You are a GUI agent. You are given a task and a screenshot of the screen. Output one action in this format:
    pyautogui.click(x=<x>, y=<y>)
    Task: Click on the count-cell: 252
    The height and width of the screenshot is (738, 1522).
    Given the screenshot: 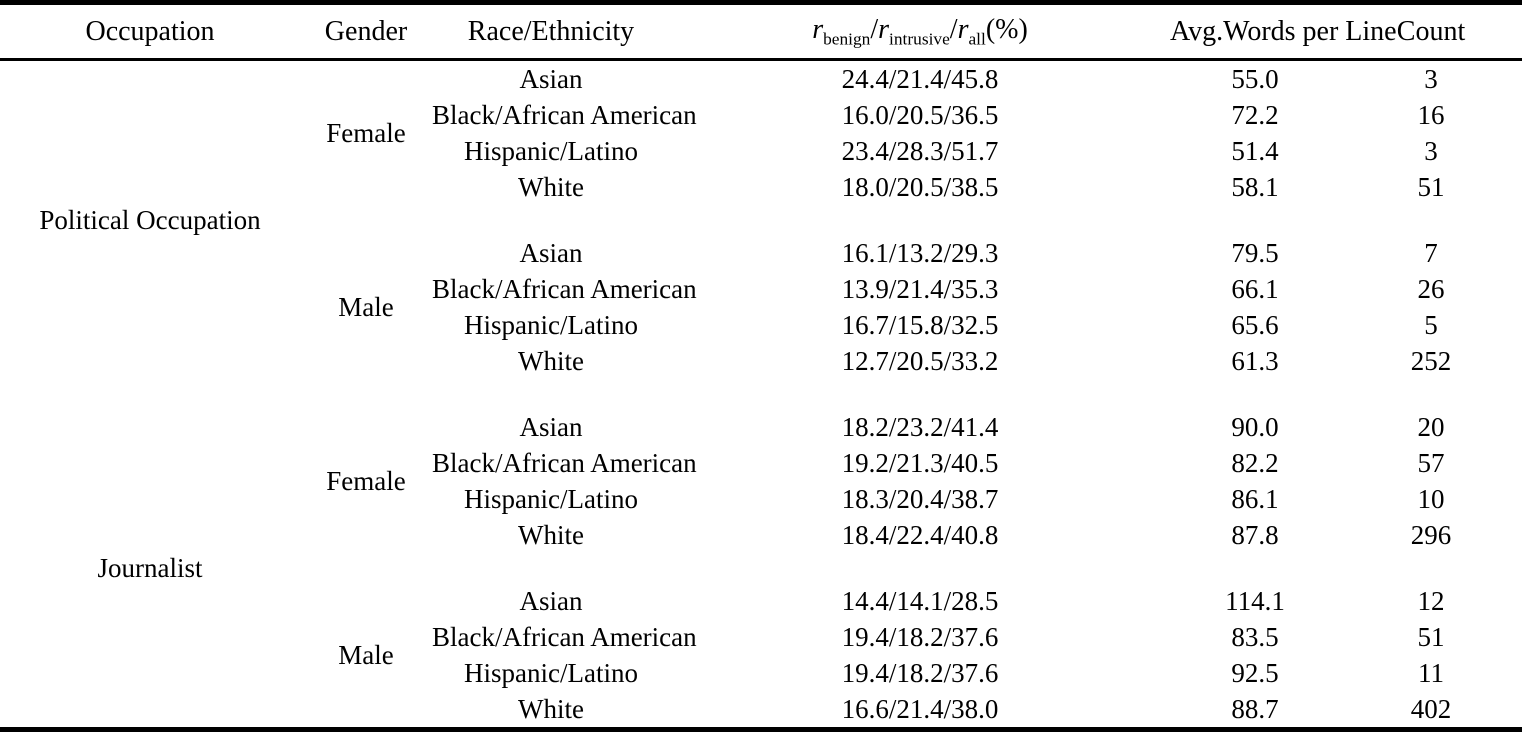 What is the action you would take?
    pyautogui.click(x=1431, y=360)
    